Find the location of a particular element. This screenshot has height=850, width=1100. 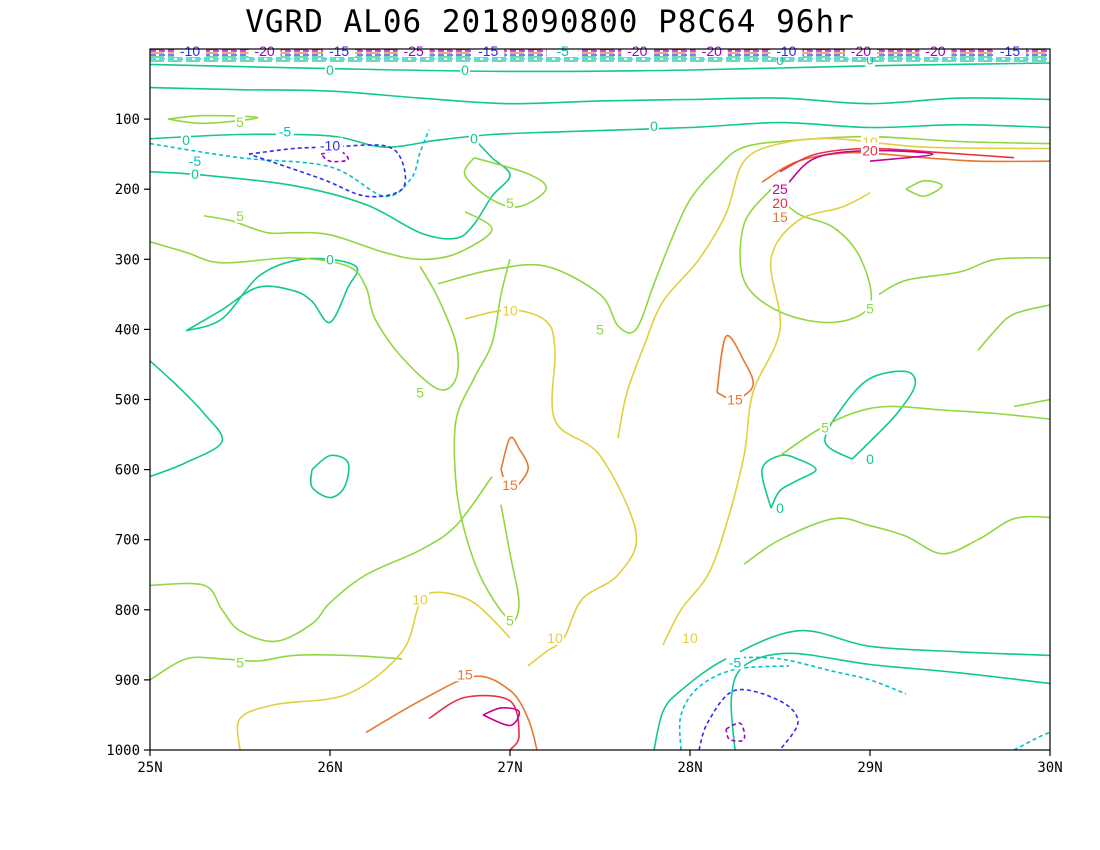

top-edge-contour-label: -25 is located at coordinates (414, 51).